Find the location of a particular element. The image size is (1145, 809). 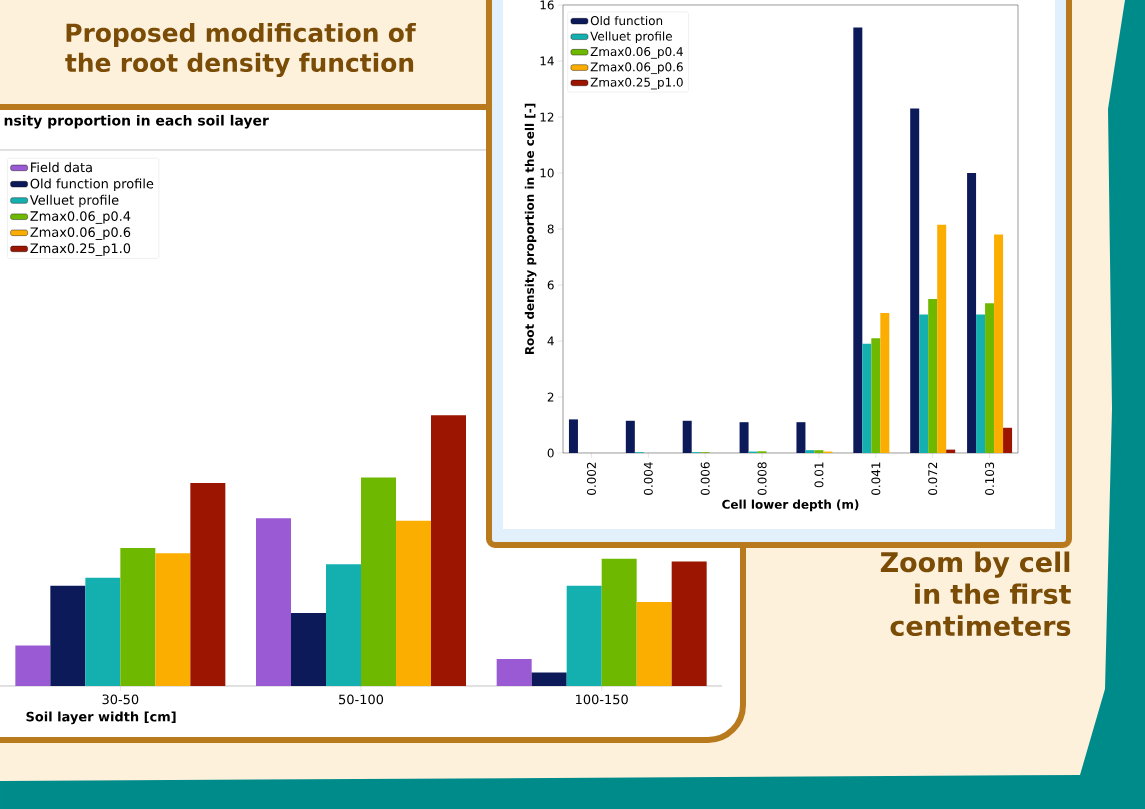

x-tick-label: 0.103 is located at coordinates (990, 478).